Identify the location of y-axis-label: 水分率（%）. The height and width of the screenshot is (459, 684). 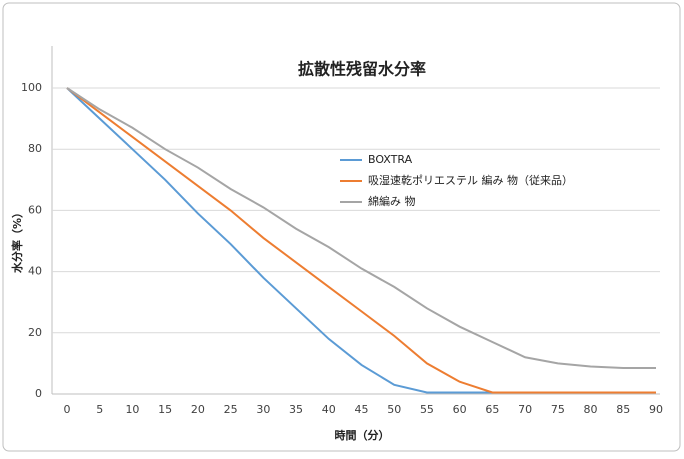
(17, 240).